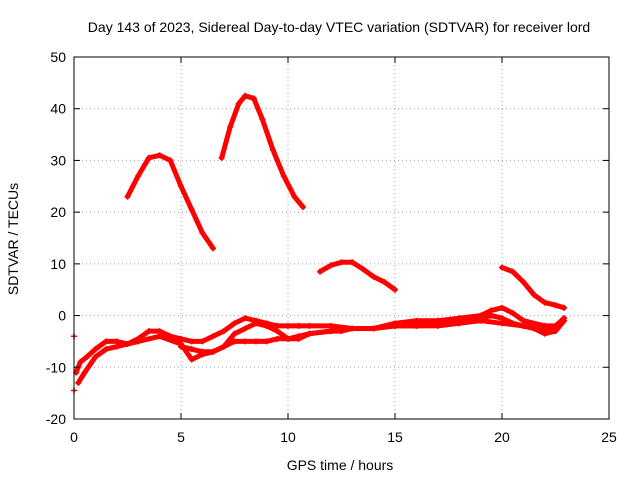 Image resolution: width=640 pixels, height=485 pixels. Describe the element at coordinates (288, 437) in the screenshot. I see `x-tick-label: 10` at that location.